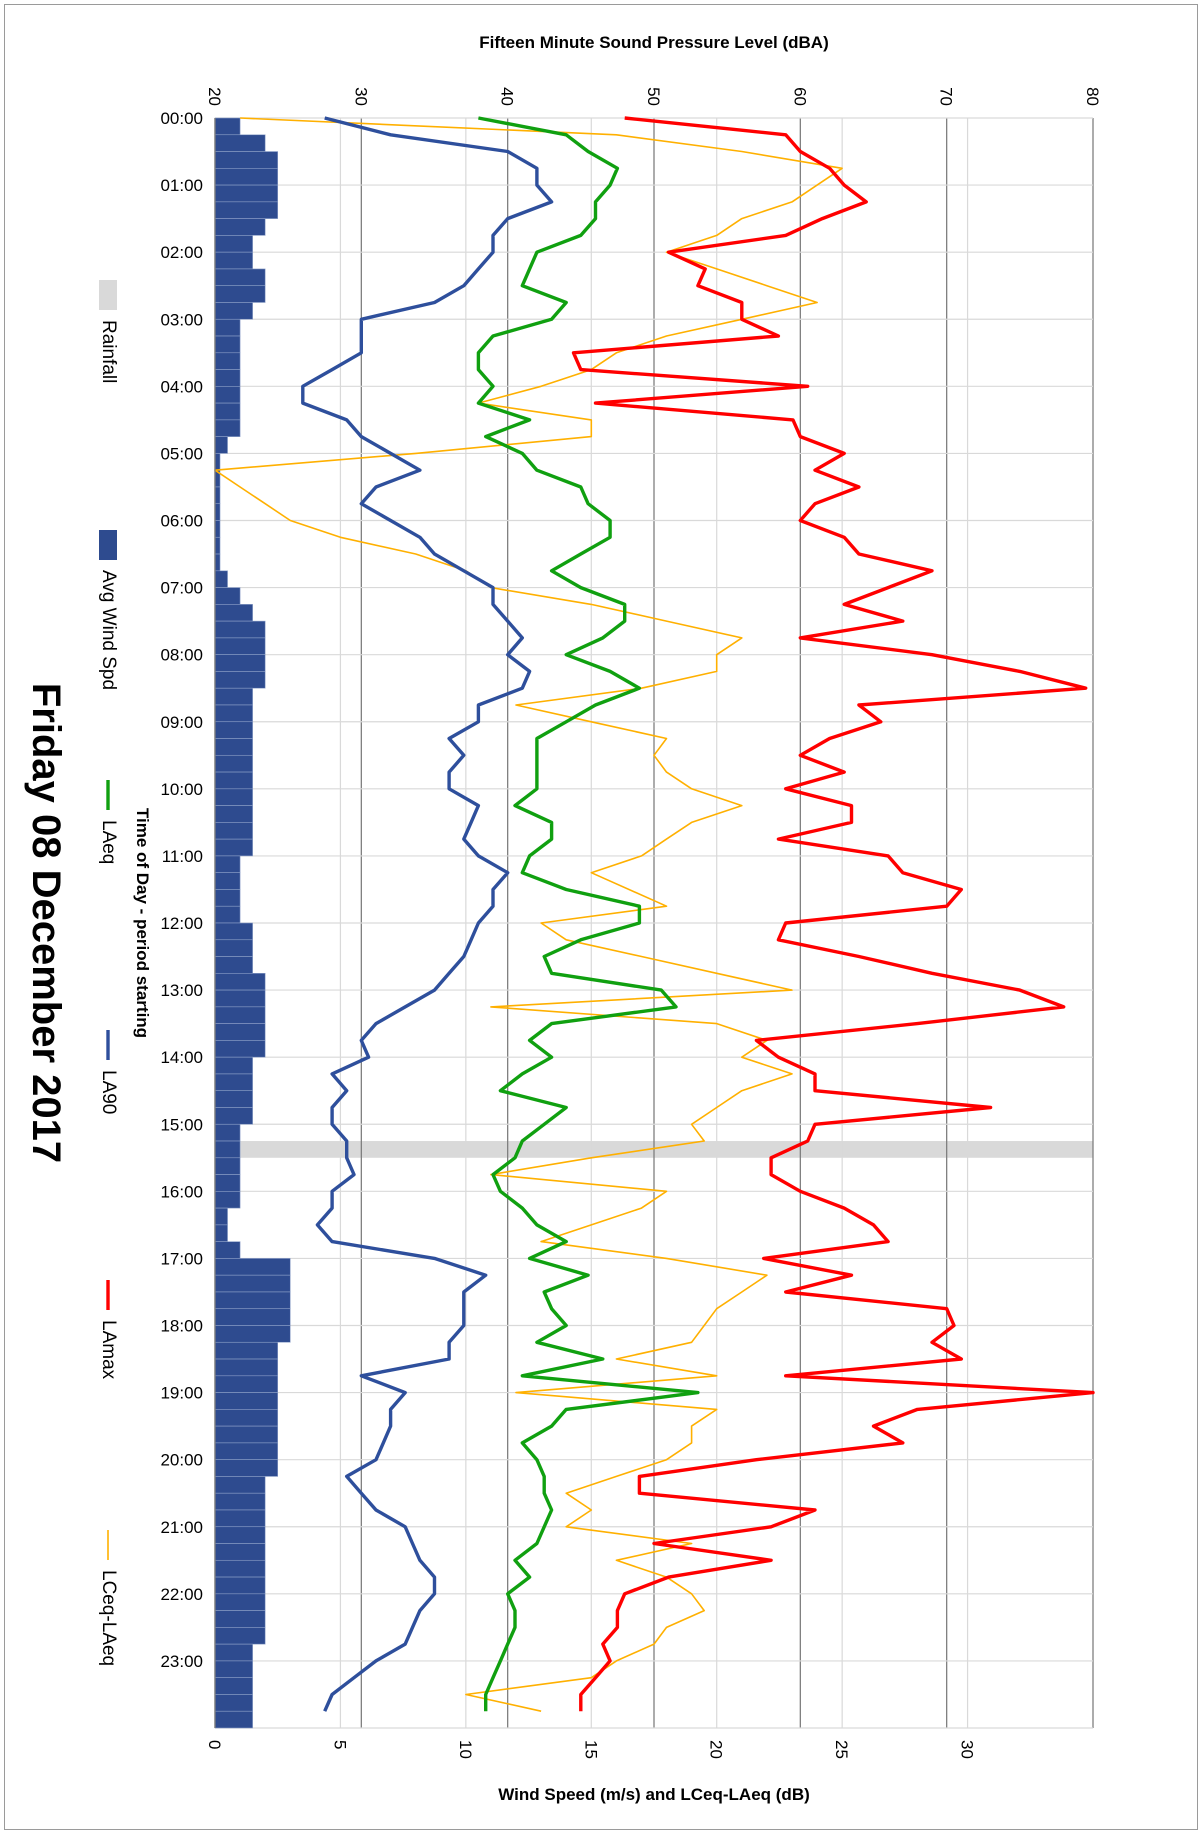  What do you see at coordinates (181, 185) in the screenshot?
I see `x-tick-label: 01:00` at bounding box center [181, 185].